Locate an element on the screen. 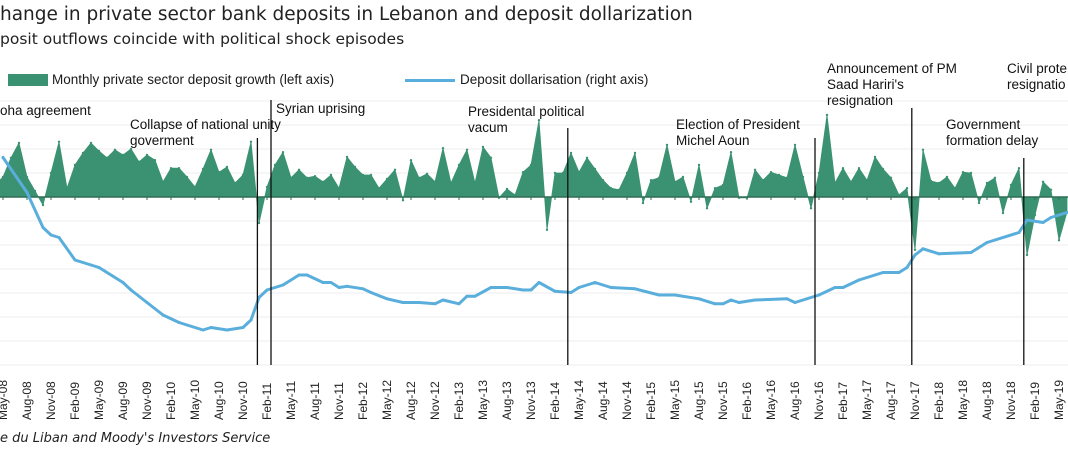  x-tick-label: Feb-17 is located at coordinates (843, 401).